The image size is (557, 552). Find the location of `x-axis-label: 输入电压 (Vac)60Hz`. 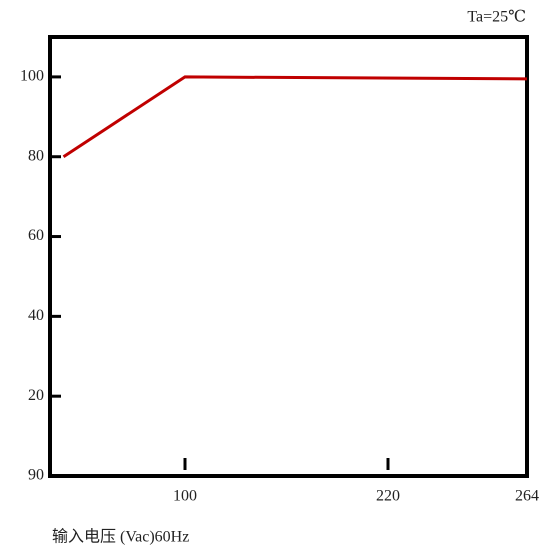

x-axis-label: 输入电压 (Vac)60Hz is located at coordinates (120, 537).